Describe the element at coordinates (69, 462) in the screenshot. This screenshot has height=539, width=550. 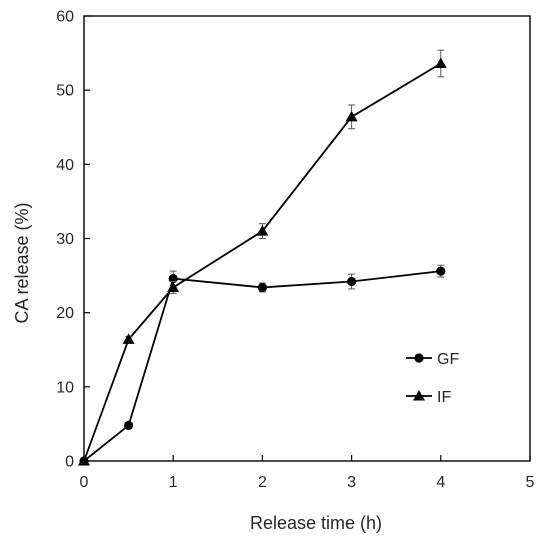
I see `y-tick-label: 0` at that location.